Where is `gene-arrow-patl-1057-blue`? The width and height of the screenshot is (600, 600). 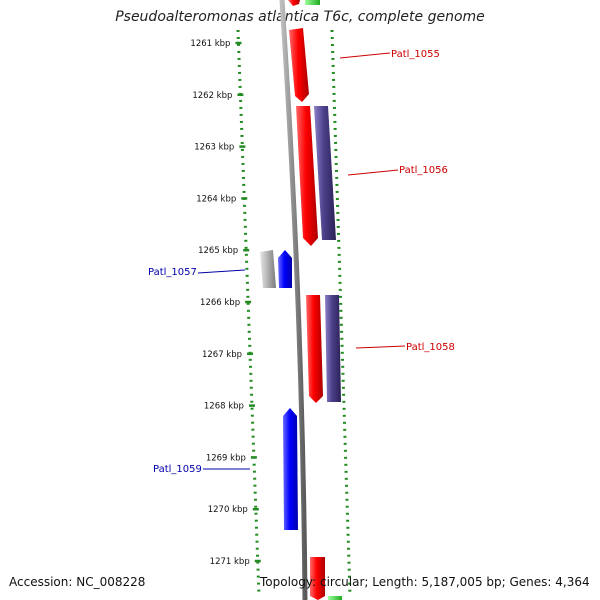 gene-arrow-patl-1057-blue is located at coordinates (285, 269).